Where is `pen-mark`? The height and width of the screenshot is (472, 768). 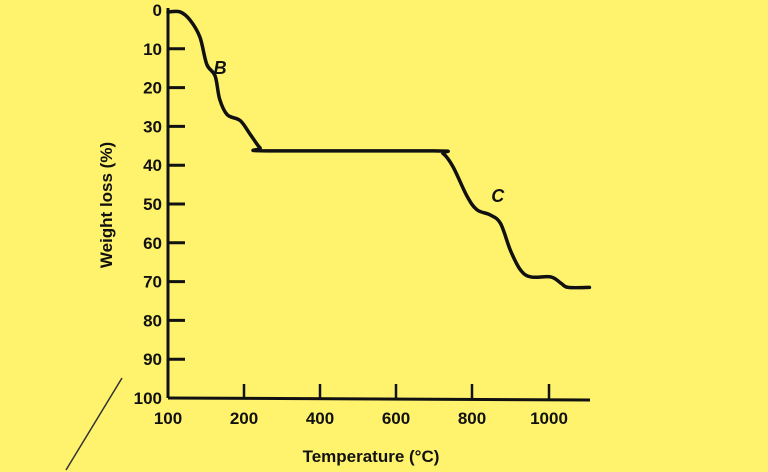 pen-mark is located at coordinates (94, 424).